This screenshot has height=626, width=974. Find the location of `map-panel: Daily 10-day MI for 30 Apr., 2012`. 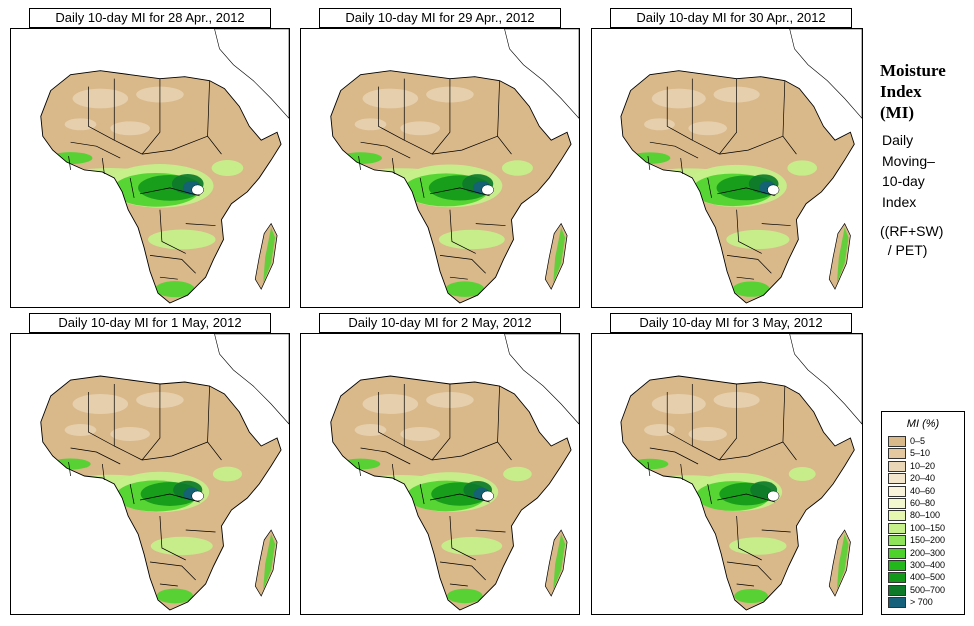

map-panel: Daily 10-day MI for 30 Apr., 2012 is located at coordinates (727, 158).